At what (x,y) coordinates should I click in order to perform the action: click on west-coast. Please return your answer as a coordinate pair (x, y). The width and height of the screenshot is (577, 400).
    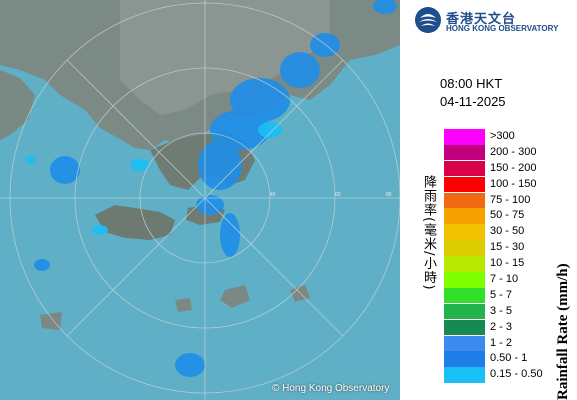
    Looking at the image, I should click on (17, 105).